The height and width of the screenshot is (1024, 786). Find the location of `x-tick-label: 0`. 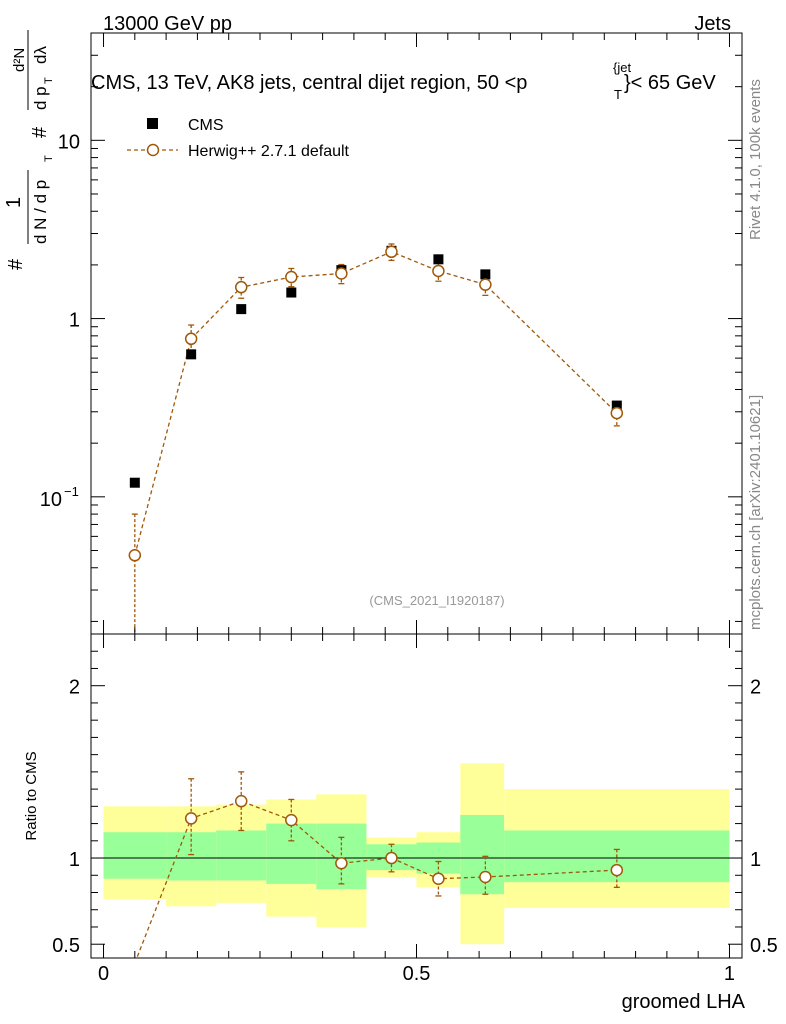

x-tick-label: 0 is located at coordinates (103, 974).